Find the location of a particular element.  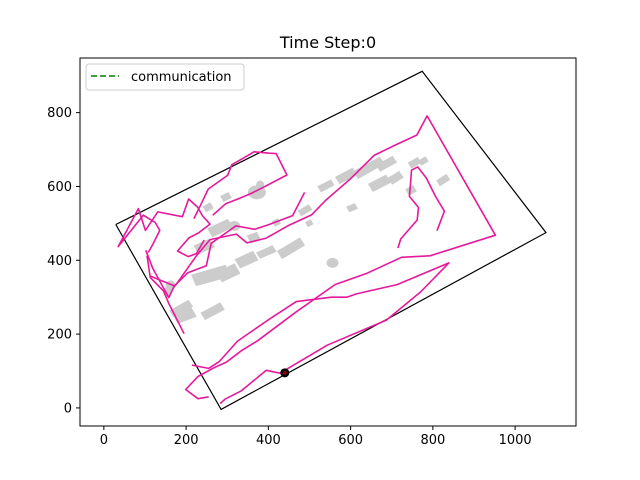

legend: communication is located at coordinates (165, 77).